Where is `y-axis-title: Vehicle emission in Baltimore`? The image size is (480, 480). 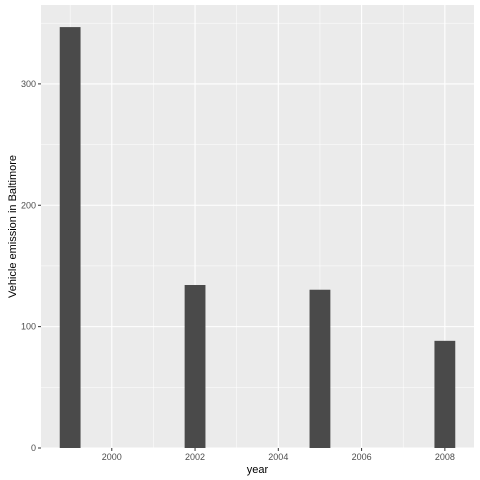
y-axis-title: Vehicle emission in Baltimore is located at coordinates (13, 226).